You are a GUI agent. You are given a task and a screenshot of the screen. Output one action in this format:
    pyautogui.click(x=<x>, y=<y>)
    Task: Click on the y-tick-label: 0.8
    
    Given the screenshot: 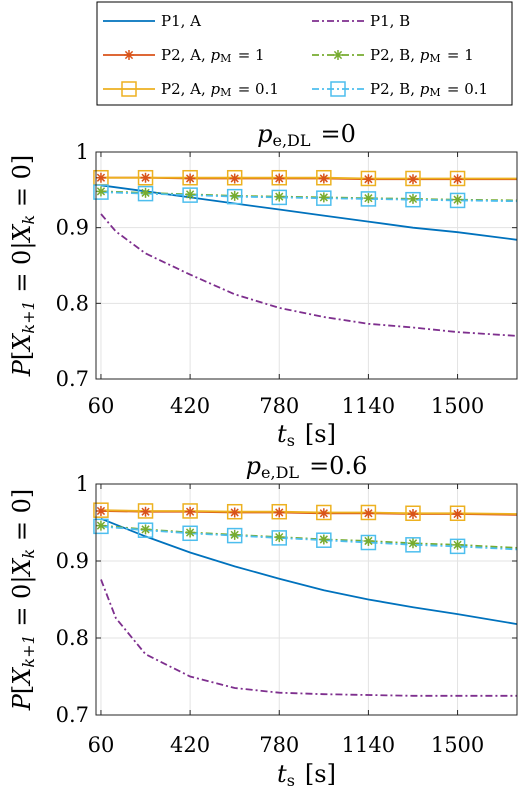 What is the action you would take?
    pyautogui.click(x=72, y=638)
    